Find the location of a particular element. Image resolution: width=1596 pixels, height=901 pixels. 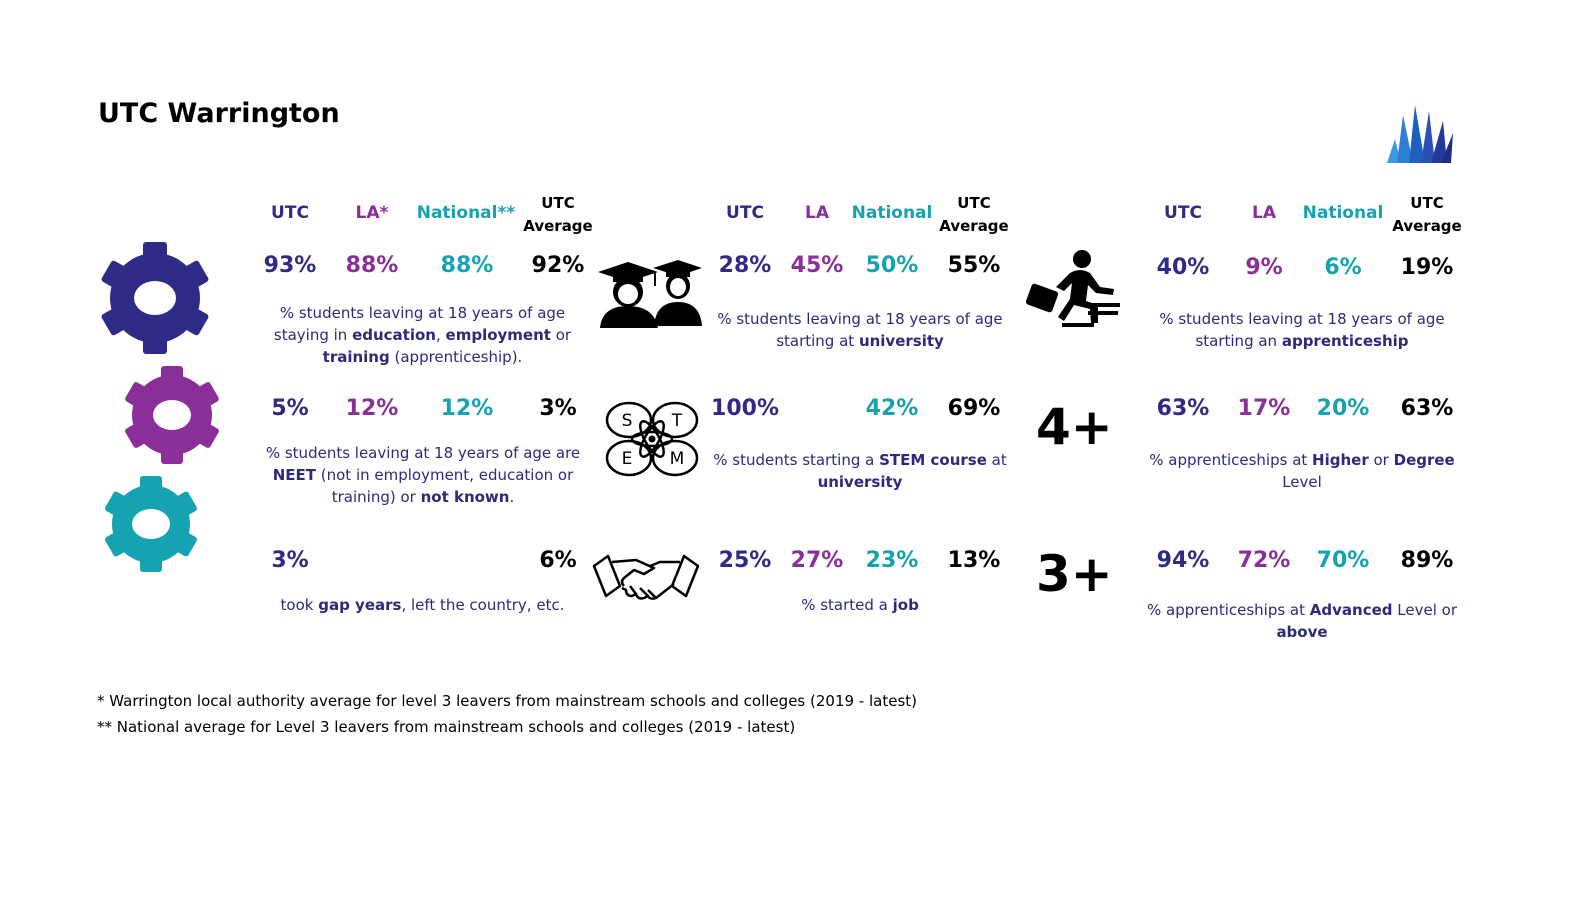

col2-header-avg: UTC Average is located at coordinates (974, 214).